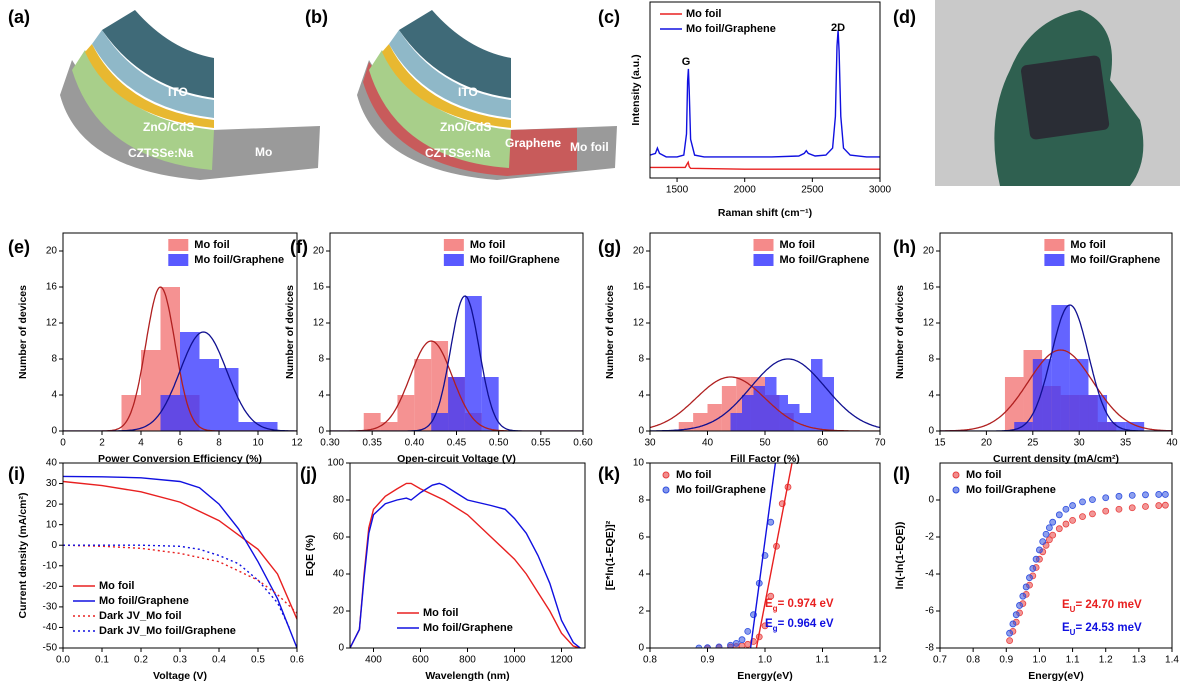 The image size is (1185, 690). What do you see at coordinates (16, 474) in the screenshot?
I see `panel-label: (i)` at bounding box center [16, 474].